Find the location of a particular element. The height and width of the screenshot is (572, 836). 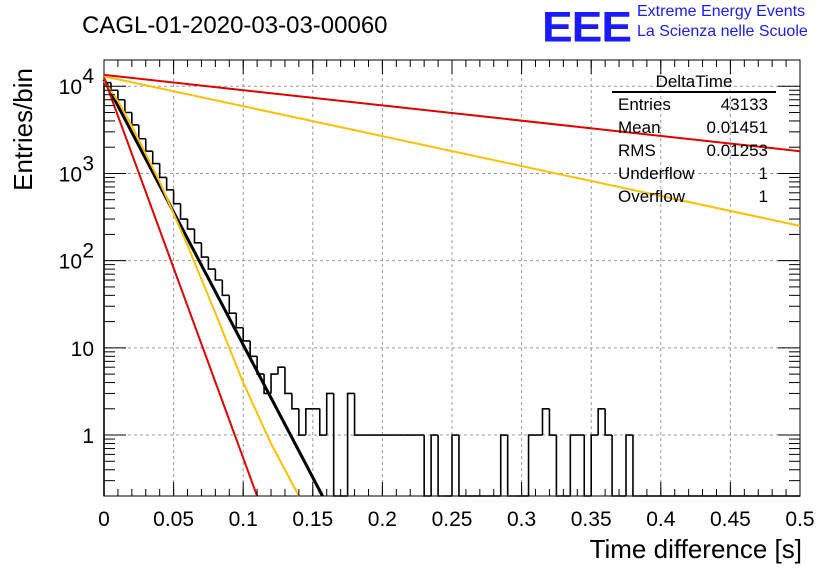

stats-value-mean: 0.01451 is located at coordinates (737, 127).